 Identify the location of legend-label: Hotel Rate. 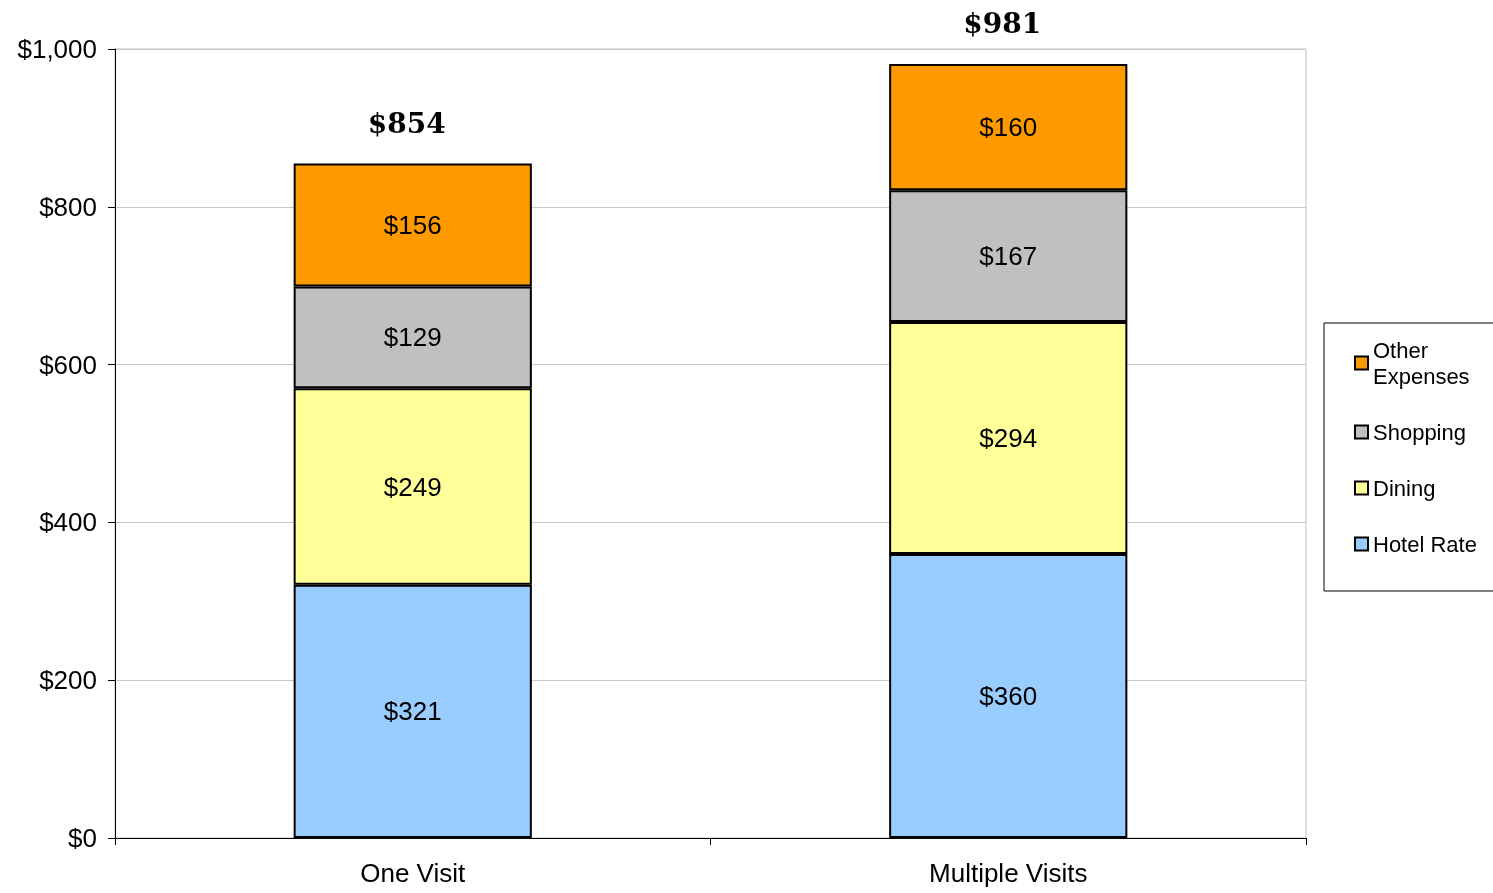
(1425, 544).